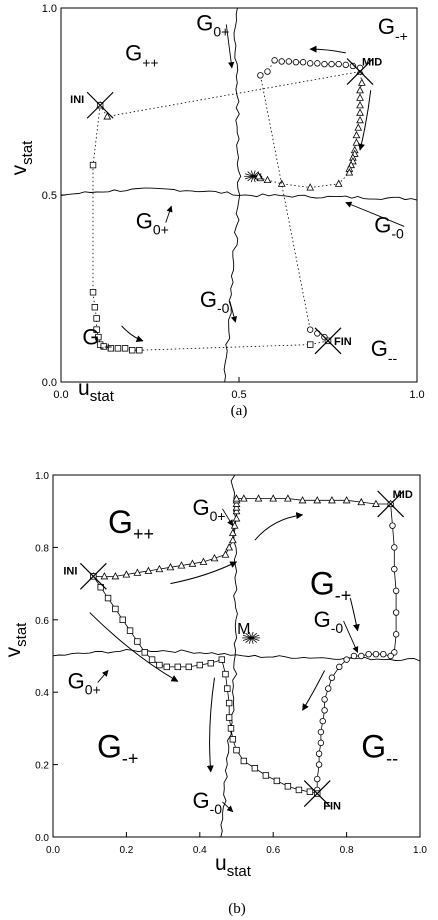  Describe the element at coordinates (273, 850) in the screenshot. I see `panel-b-x-tick-label: 0.6` at that location.